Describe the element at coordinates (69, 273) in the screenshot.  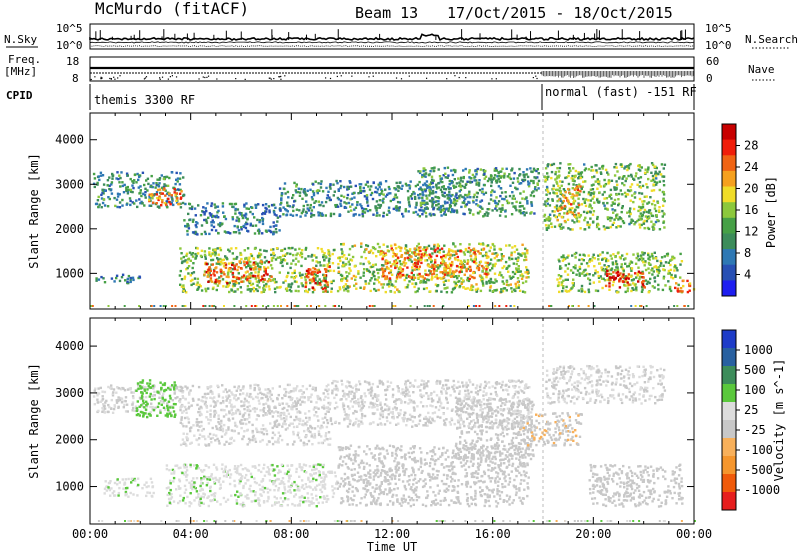
I see `y-tick-label: 1000` at that location.